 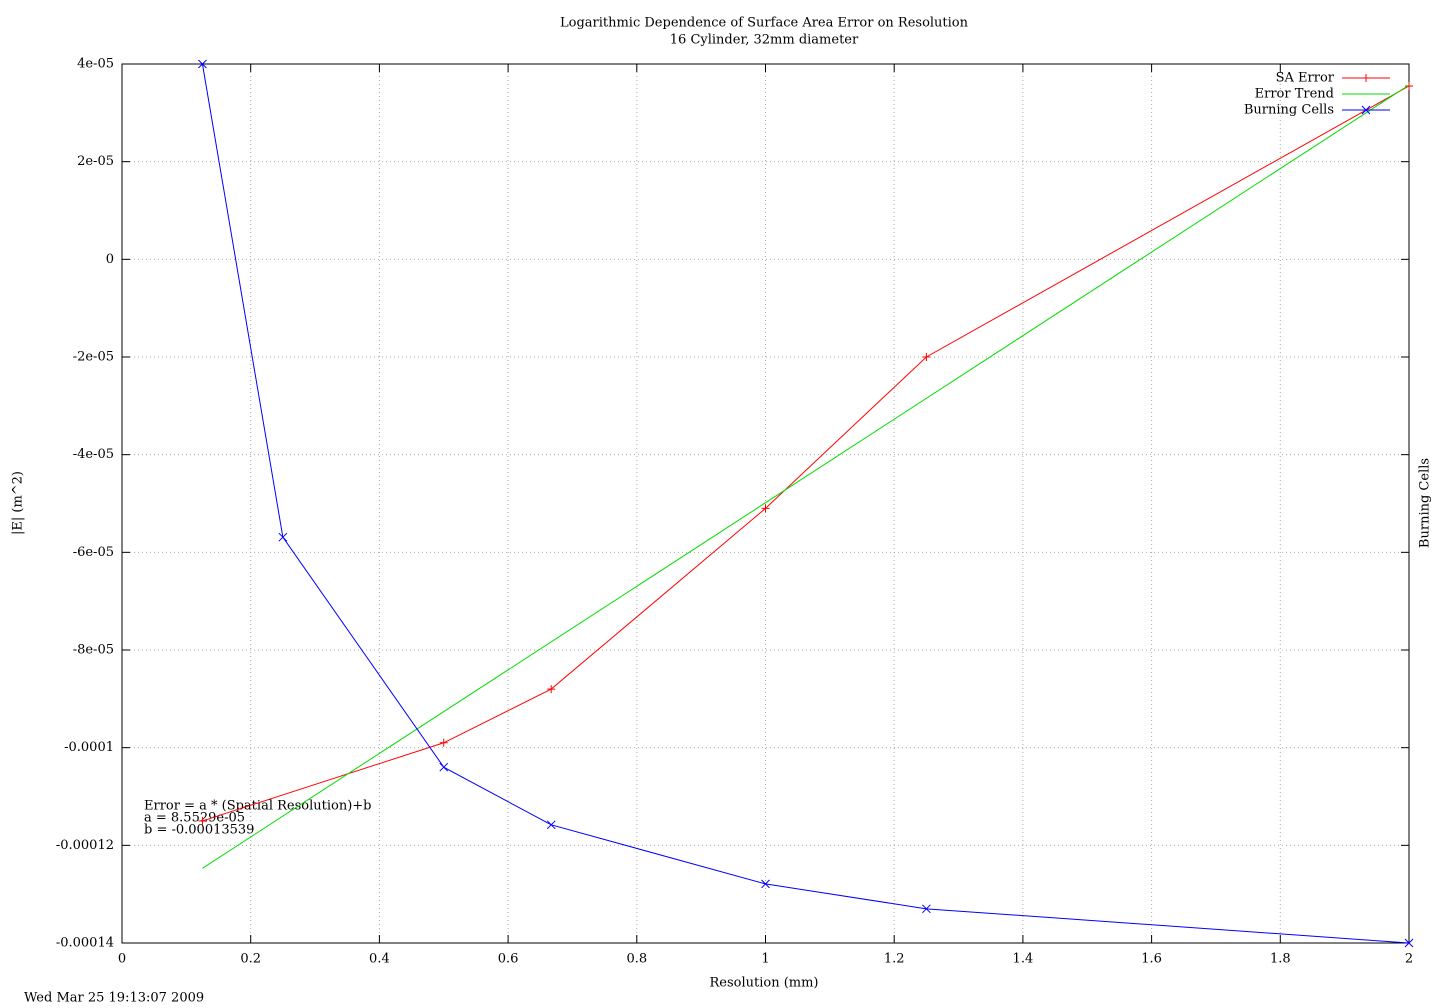 I want to click on legend-label: Error Trend, so click(x=1294, y=94).